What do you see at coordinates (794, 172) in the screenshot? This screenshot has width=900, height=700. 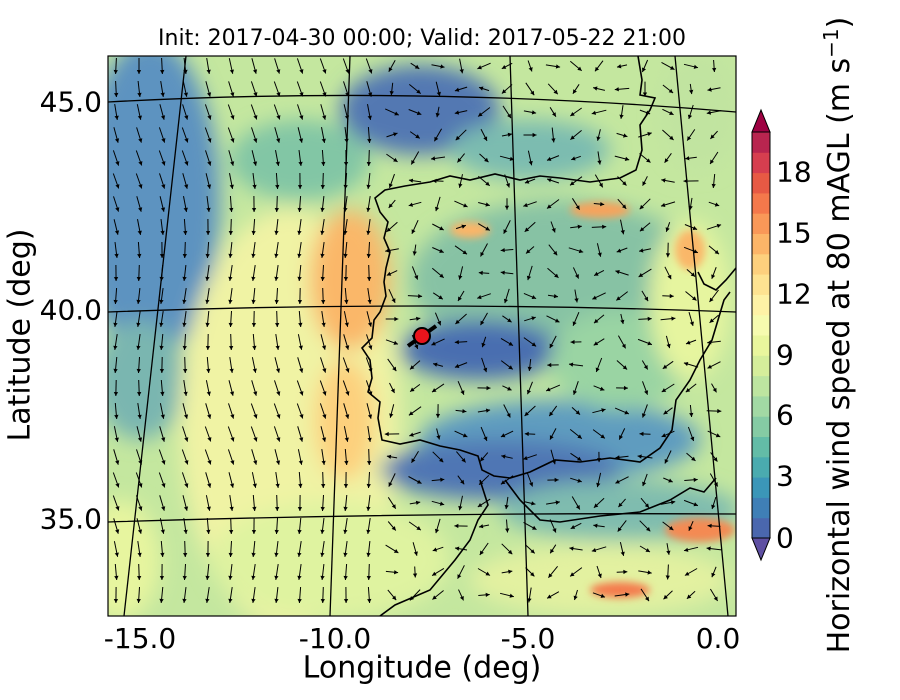 I see `colorbar-tick-18: 18` at bounding box center [794, 172].